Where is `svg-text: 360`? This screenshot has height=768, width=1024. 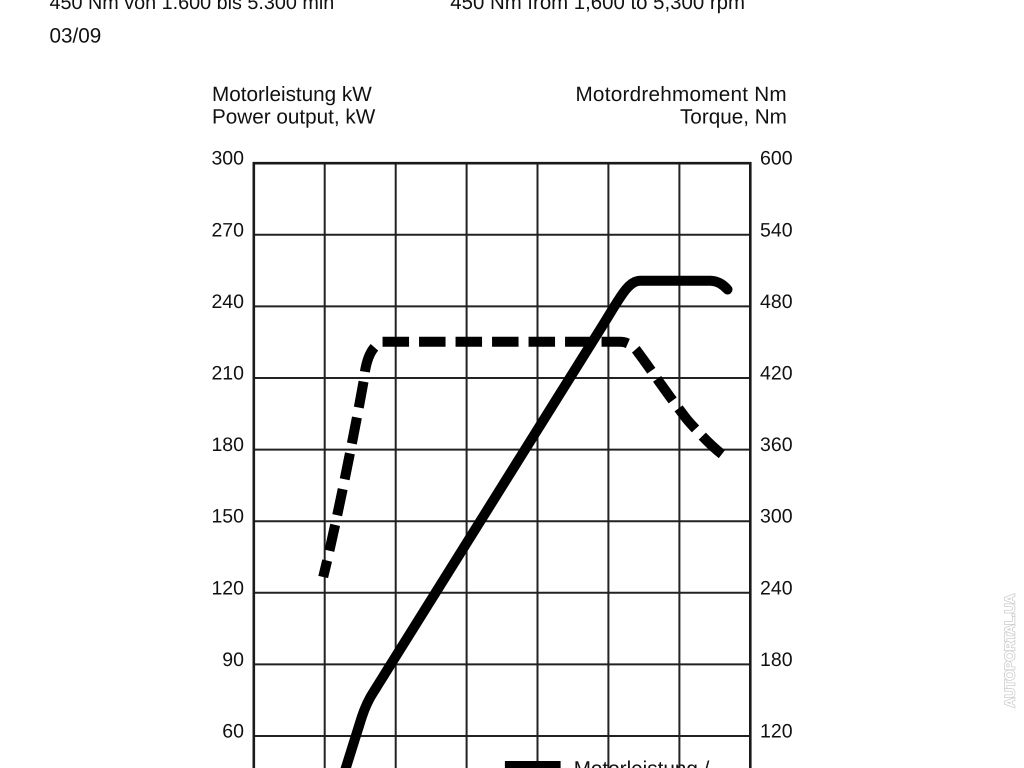 svg-text: 360 is located at coordinates (776, 445).